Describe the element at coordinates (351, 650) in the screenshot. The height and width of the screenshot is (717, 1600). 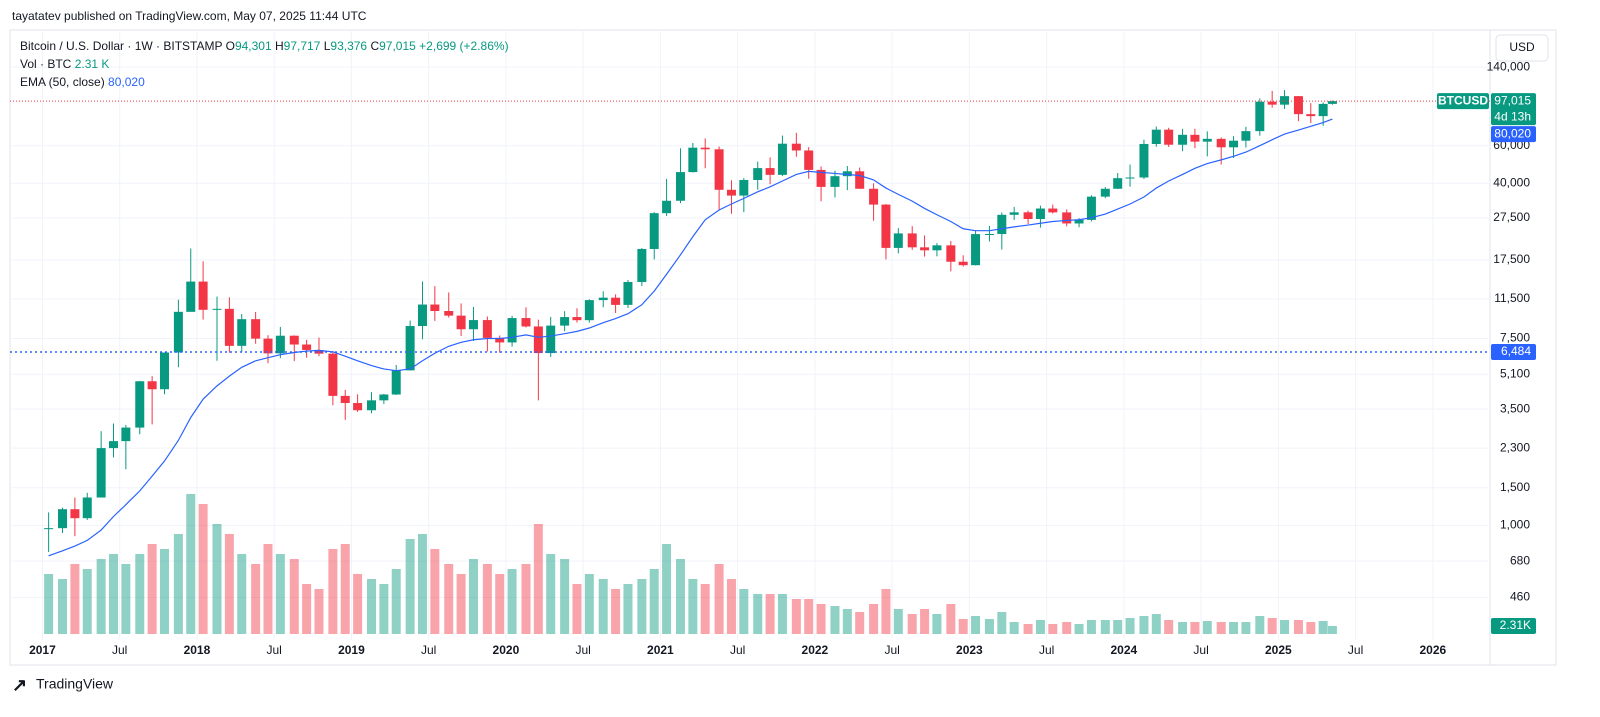
I see `x-tick-label: 2019` at that location.